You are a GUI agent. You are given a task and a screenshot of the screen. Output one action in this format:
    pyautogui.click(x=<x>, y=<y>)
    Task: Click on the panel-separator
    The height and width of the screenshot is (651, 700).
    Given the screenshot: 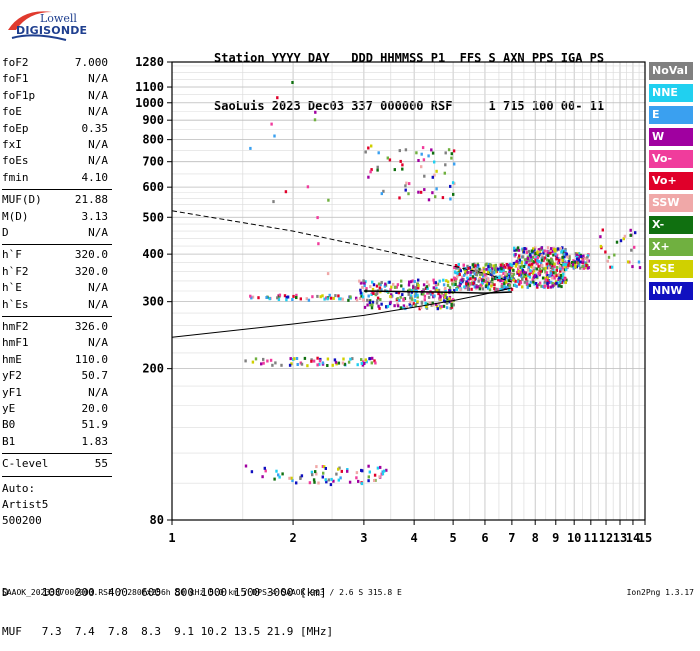 What is the action you would take?
    pyautogui.click(x=57, y=316)
    